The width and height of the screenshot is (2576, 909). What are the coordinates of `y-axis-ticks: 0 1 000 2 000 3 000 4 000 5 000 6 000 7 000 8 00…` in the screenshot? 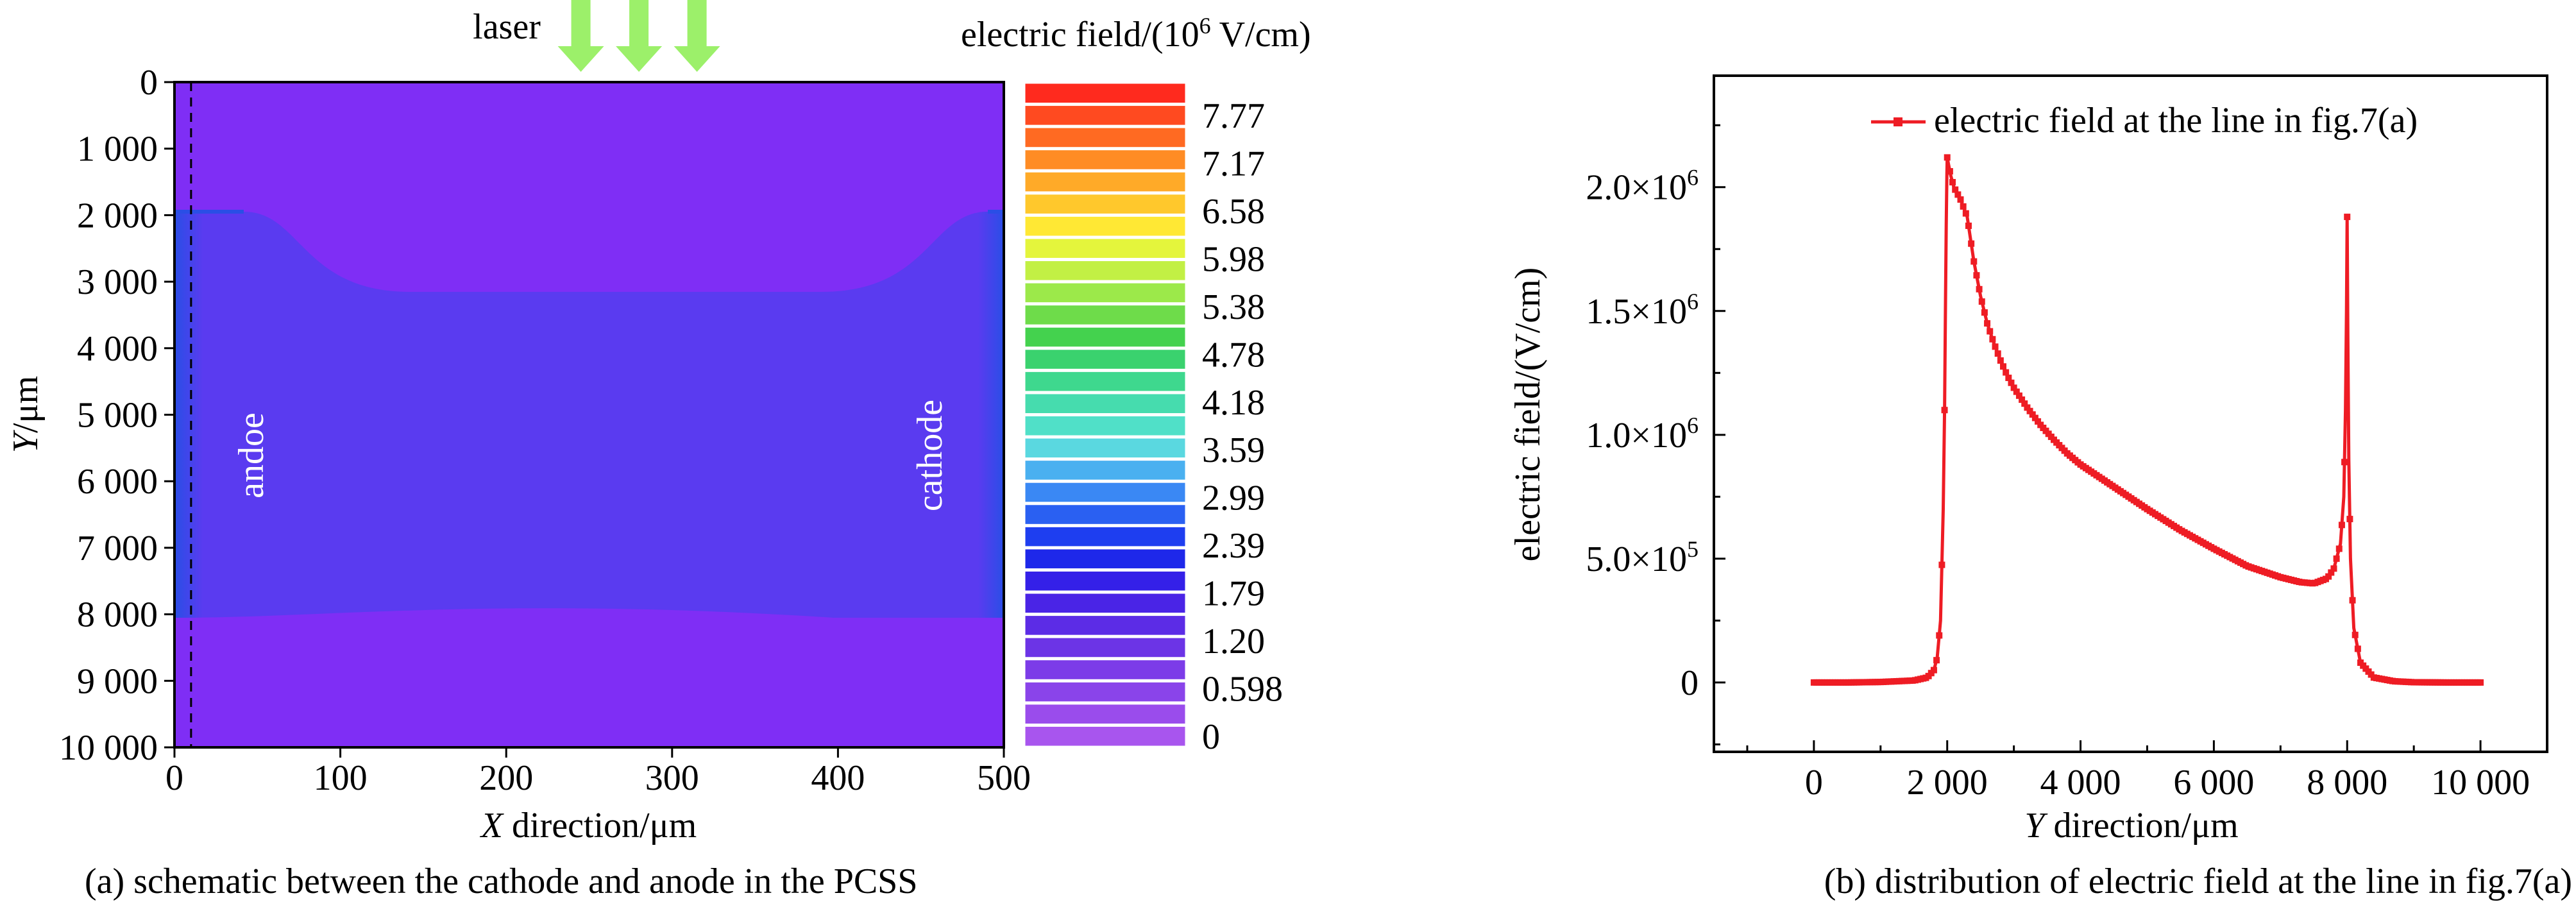 It's located at (116, 415).